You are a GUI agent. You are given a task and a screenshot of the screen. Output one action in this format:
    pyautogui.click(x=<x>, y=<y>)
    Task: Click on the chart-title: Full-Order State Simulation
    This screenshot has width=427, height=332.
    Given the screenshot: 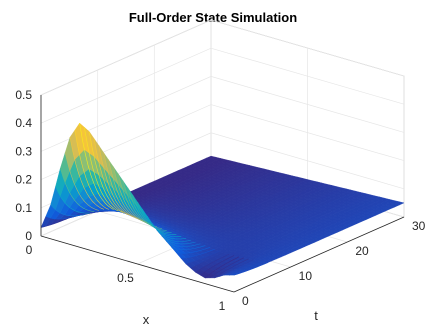 What is the action you would take?
    pyautogui.click(x=213, y=17)
    